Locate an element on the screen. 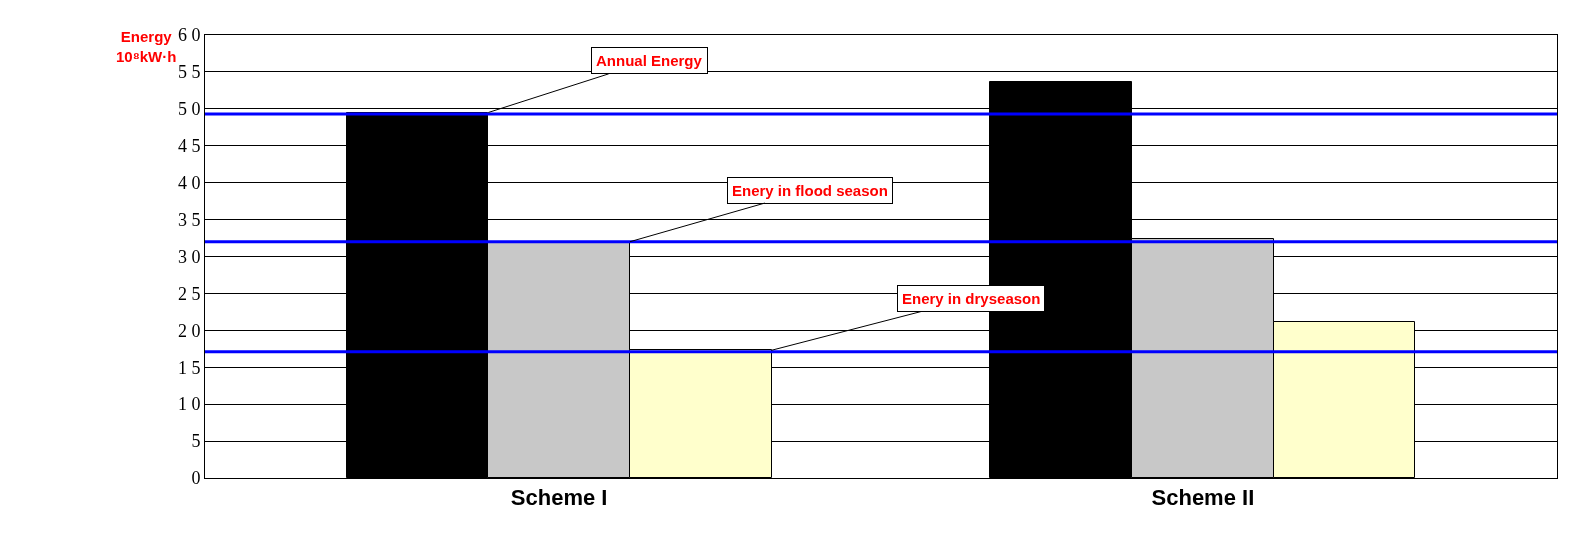 The height and width of the screenshot is (533, 1572). y-tick-label: 6 0 is located at coordinates (189, 35).